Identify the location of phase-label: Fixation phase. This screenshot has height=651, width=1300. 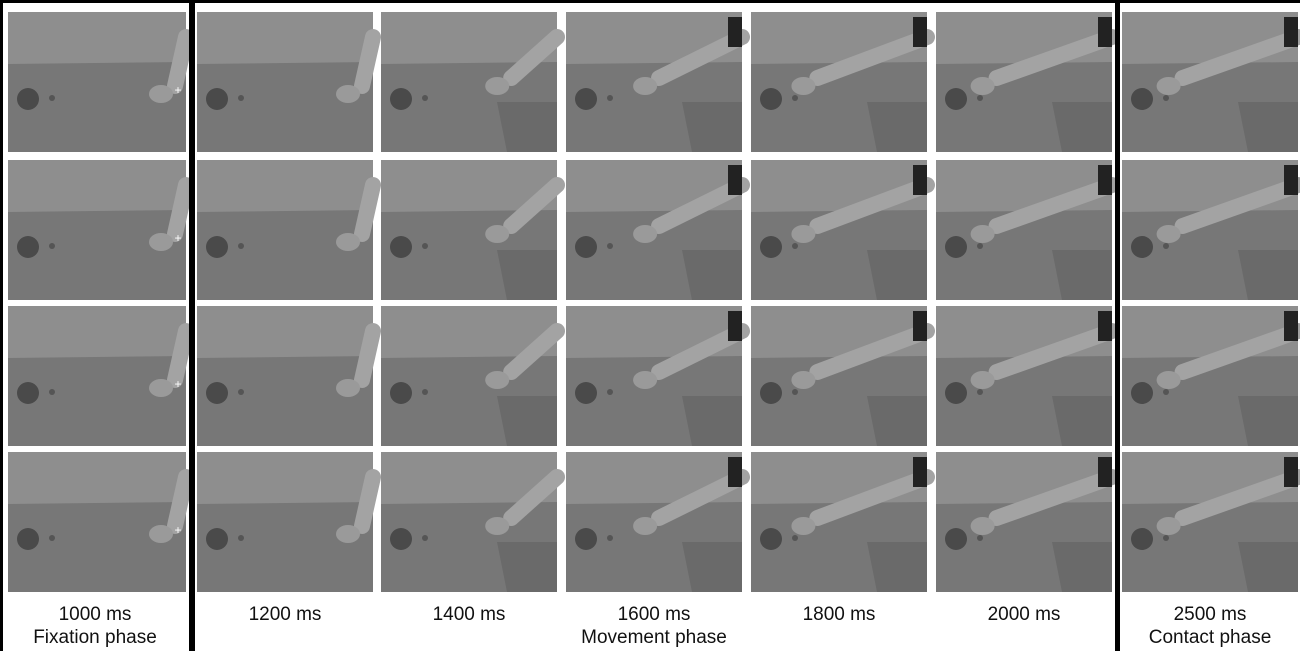
(95, 637).